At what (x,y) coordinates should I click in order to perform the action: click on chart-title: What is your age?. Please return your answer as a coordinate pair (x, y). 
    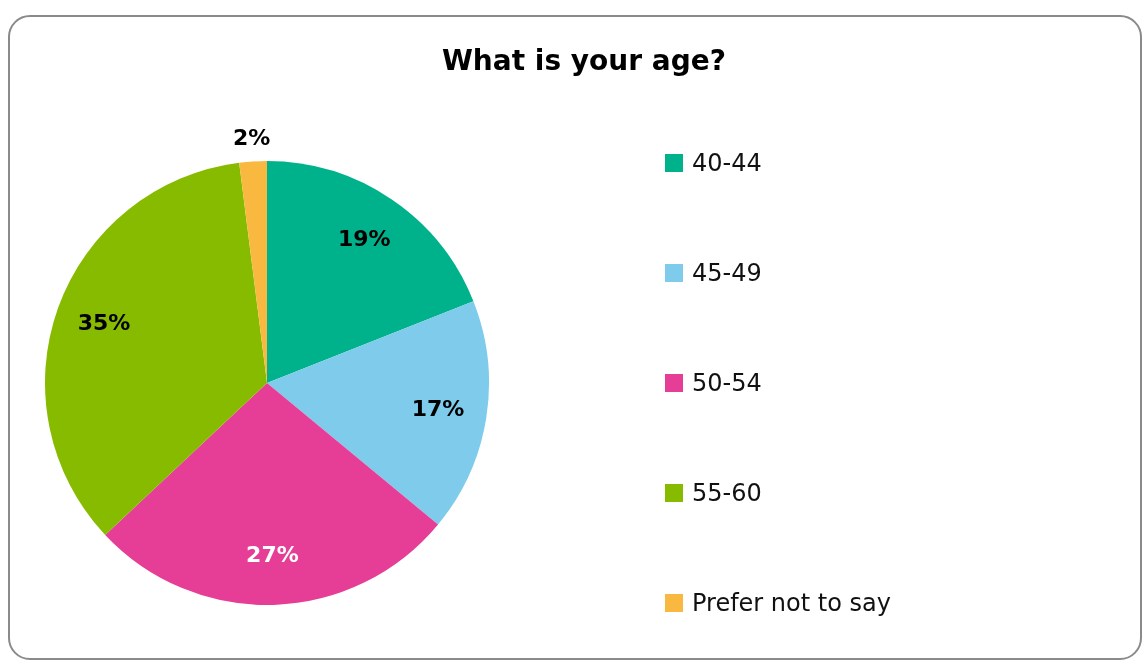
    Looking at the image, I should click on (584, 60).